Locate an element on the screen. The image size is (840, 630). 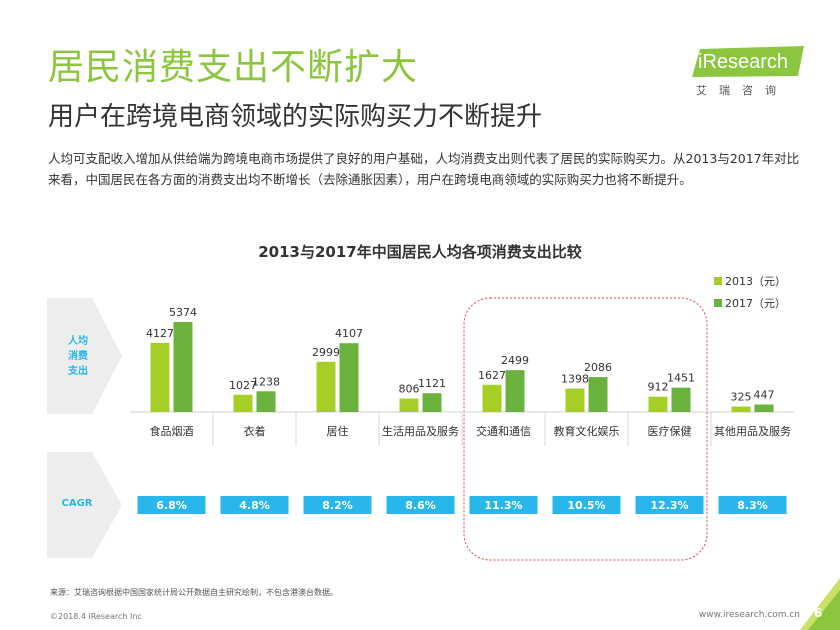
category-label: 食品烟酒 is located at coordinates (172, 431).